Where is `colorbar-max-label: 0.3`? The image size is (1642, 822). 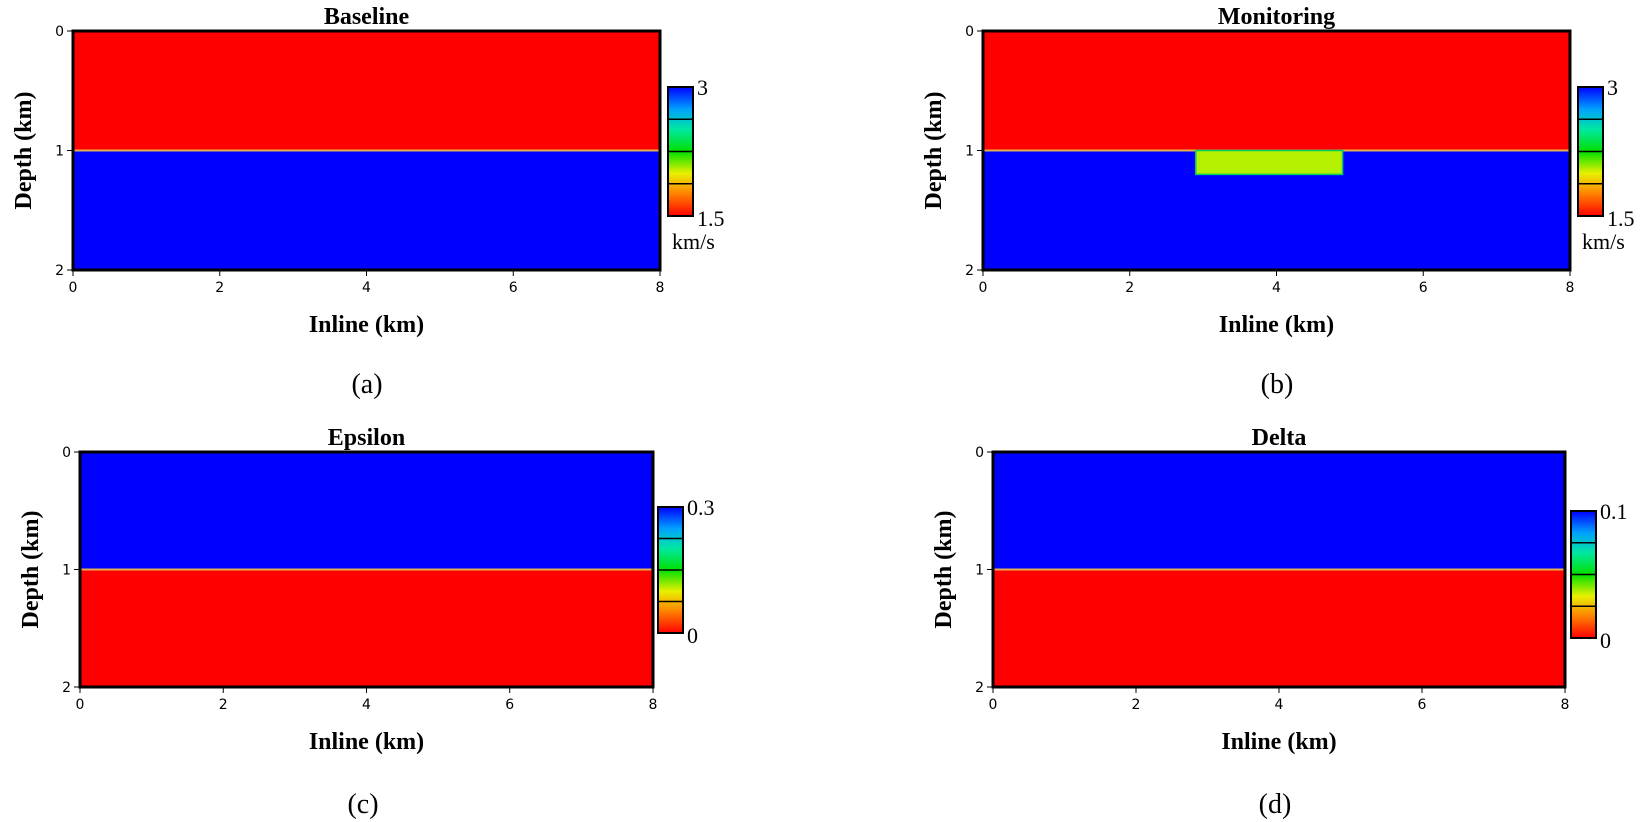
colorbar-max-label: 0.3 is located at coordinates (701, 507).